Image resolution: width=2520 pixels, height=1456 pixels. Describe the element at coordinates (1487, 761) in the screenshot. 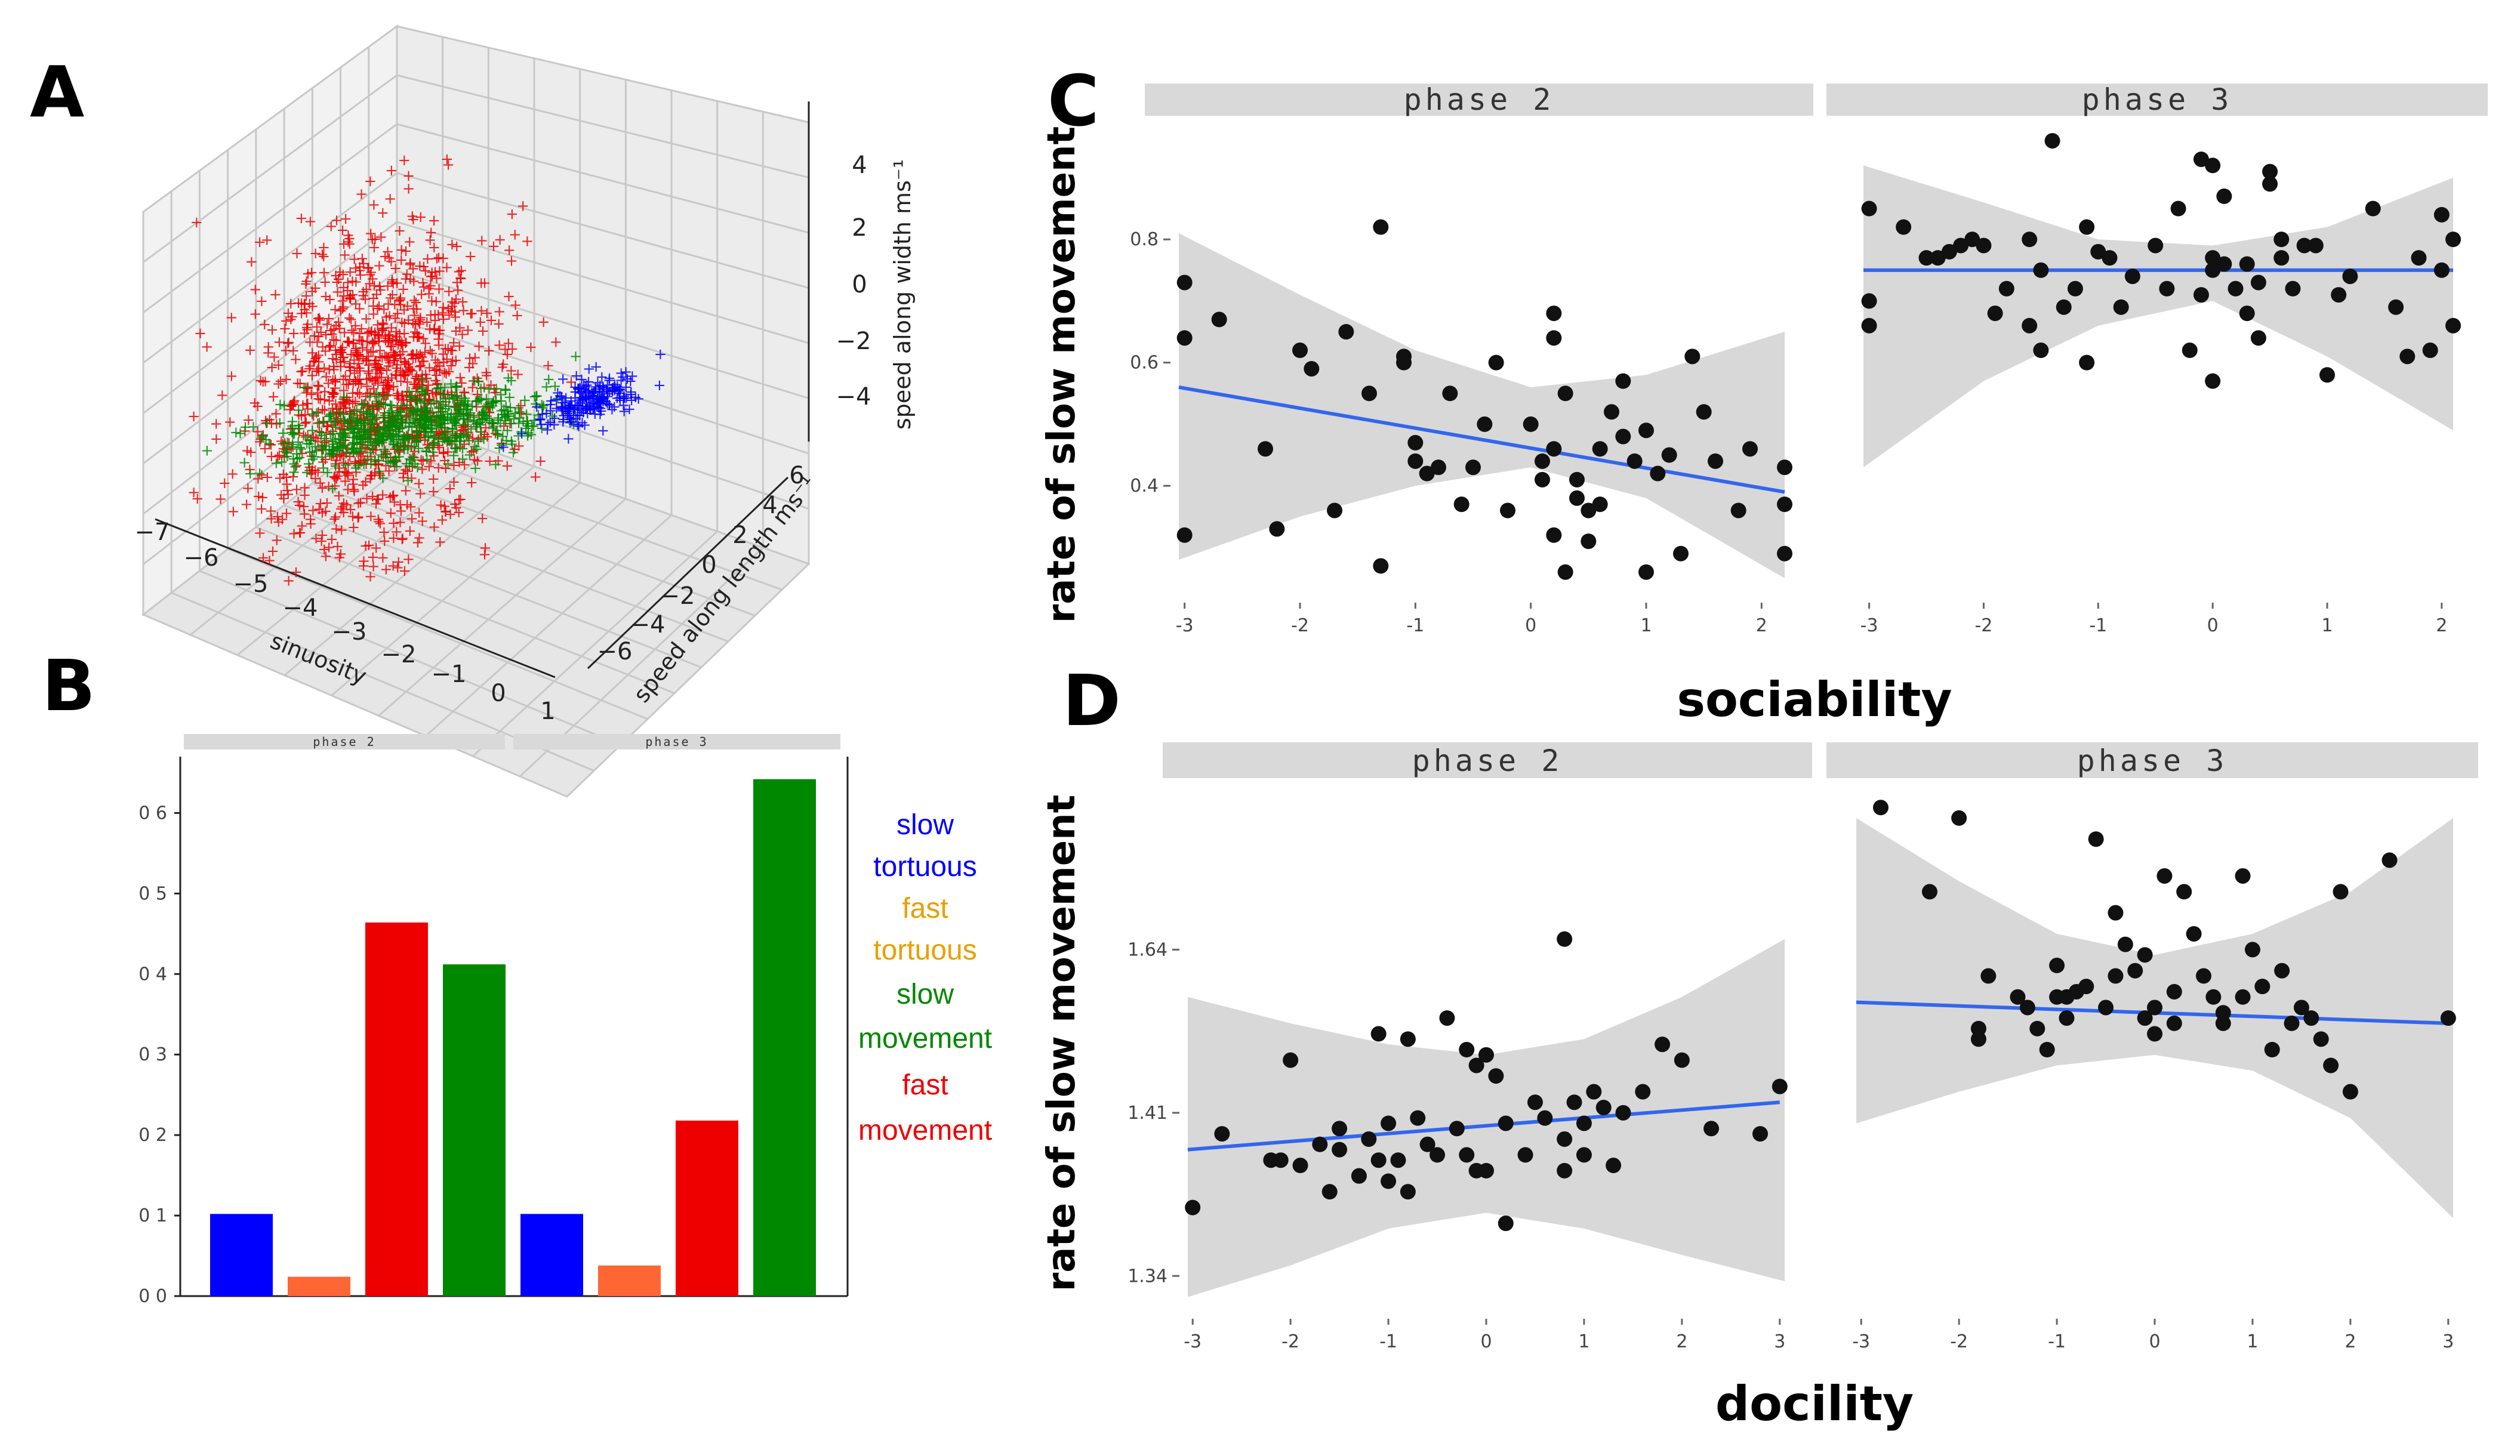

I see `panel-d-strip-label-phase-2: phase 2` at that location.